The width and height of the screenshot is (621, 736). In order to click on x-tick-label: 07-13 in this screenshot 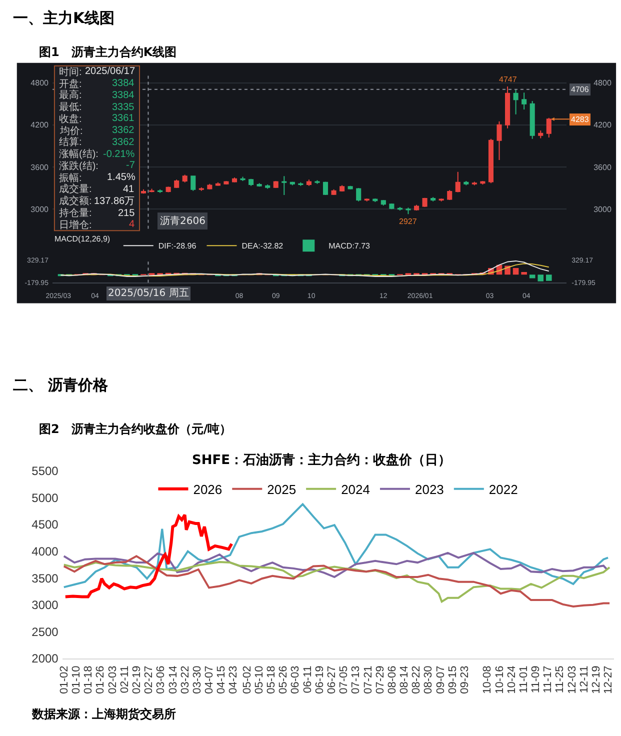, I will do `click(356, 680)`.